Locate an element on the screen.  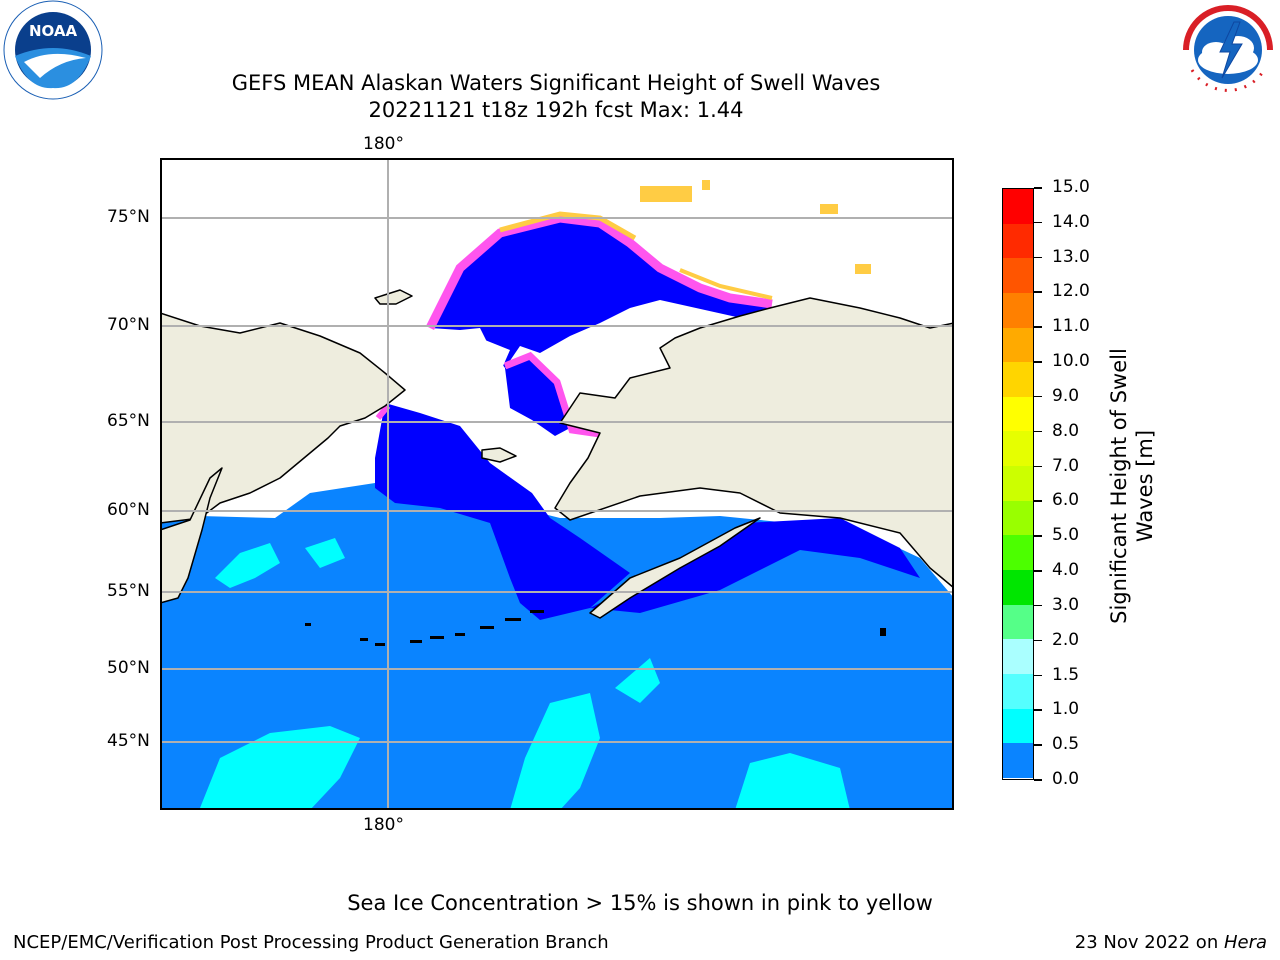
colorbar-tick-label: 15.0 is located at coordinates (1071, 187).